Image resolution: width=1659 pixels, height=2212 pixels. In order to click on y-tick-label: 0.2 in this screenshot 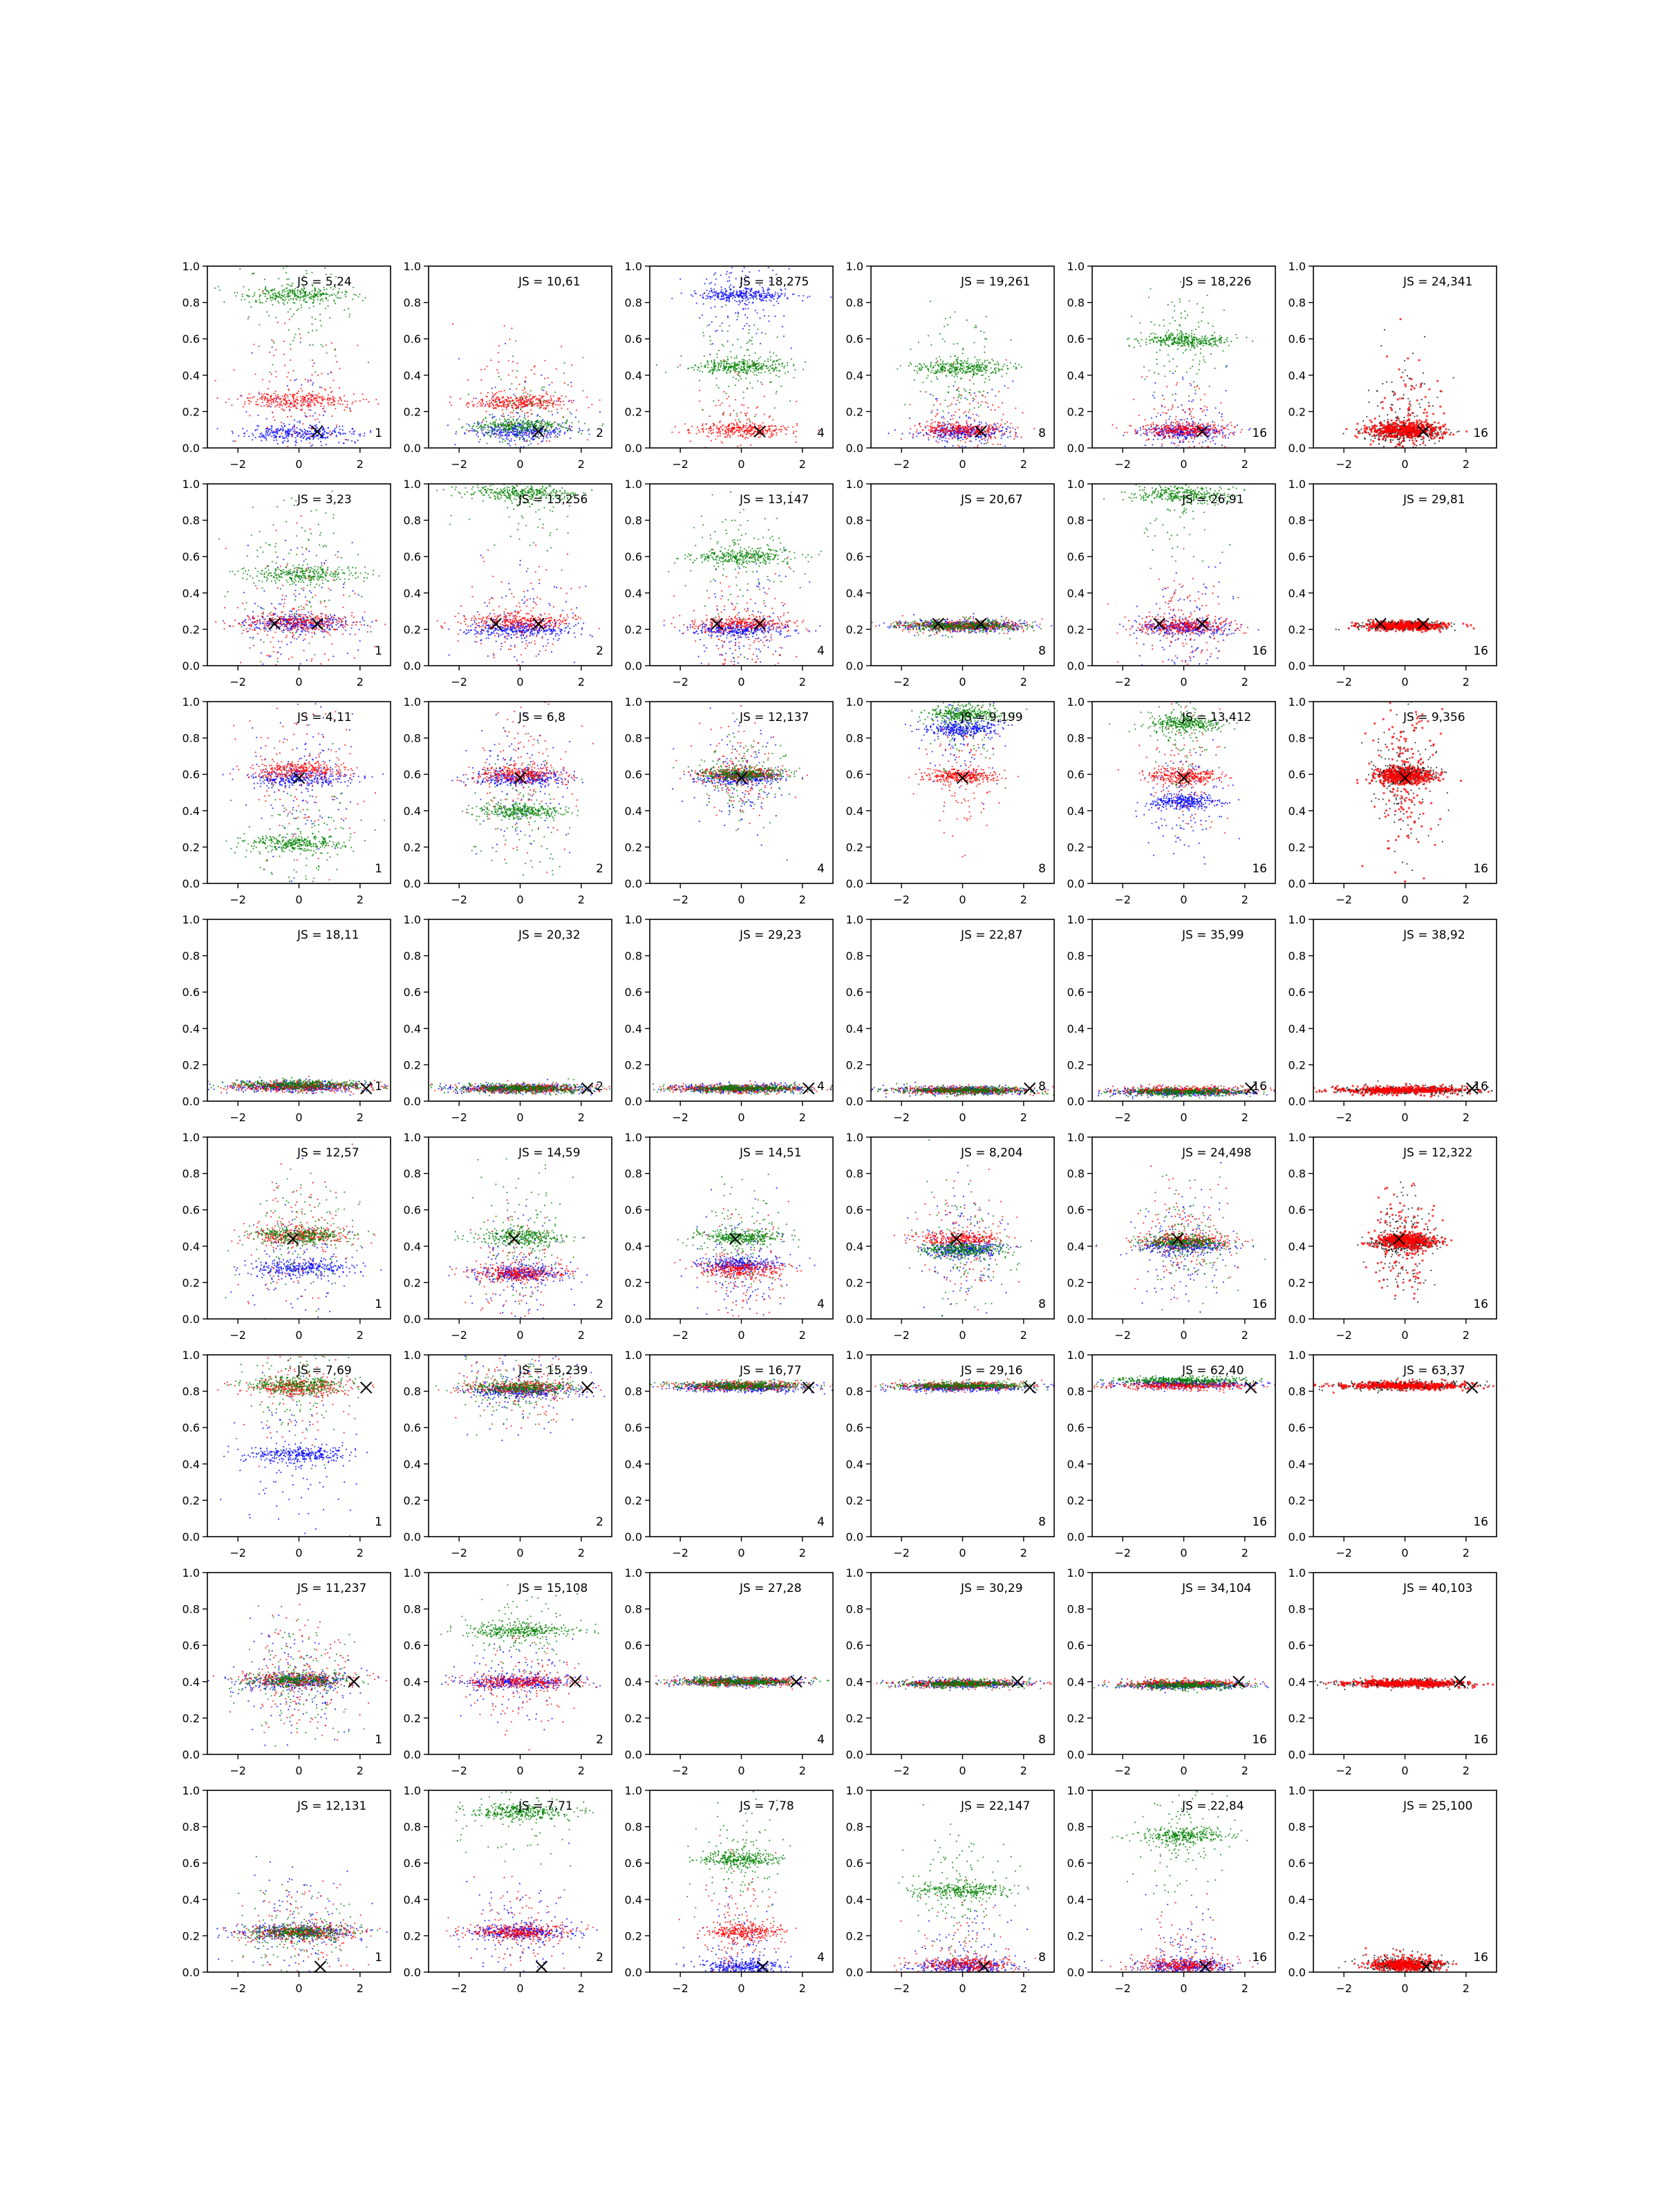, I will do `click(412, 412)`.